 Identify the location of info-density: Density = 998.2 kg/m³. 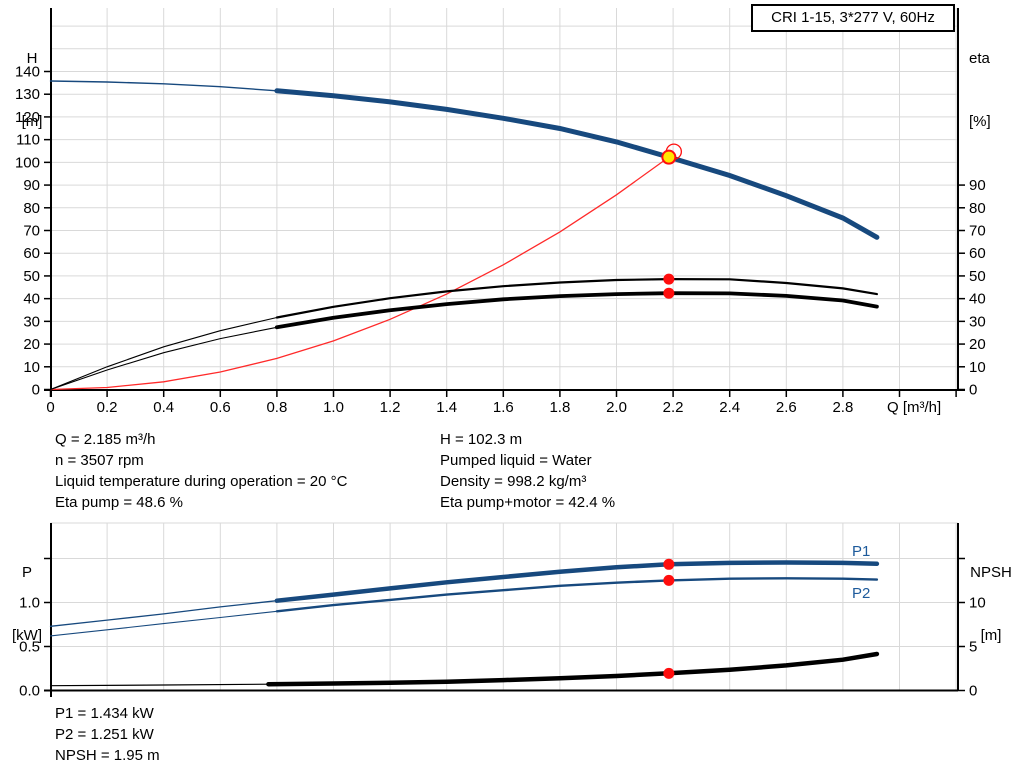
(513, 481).